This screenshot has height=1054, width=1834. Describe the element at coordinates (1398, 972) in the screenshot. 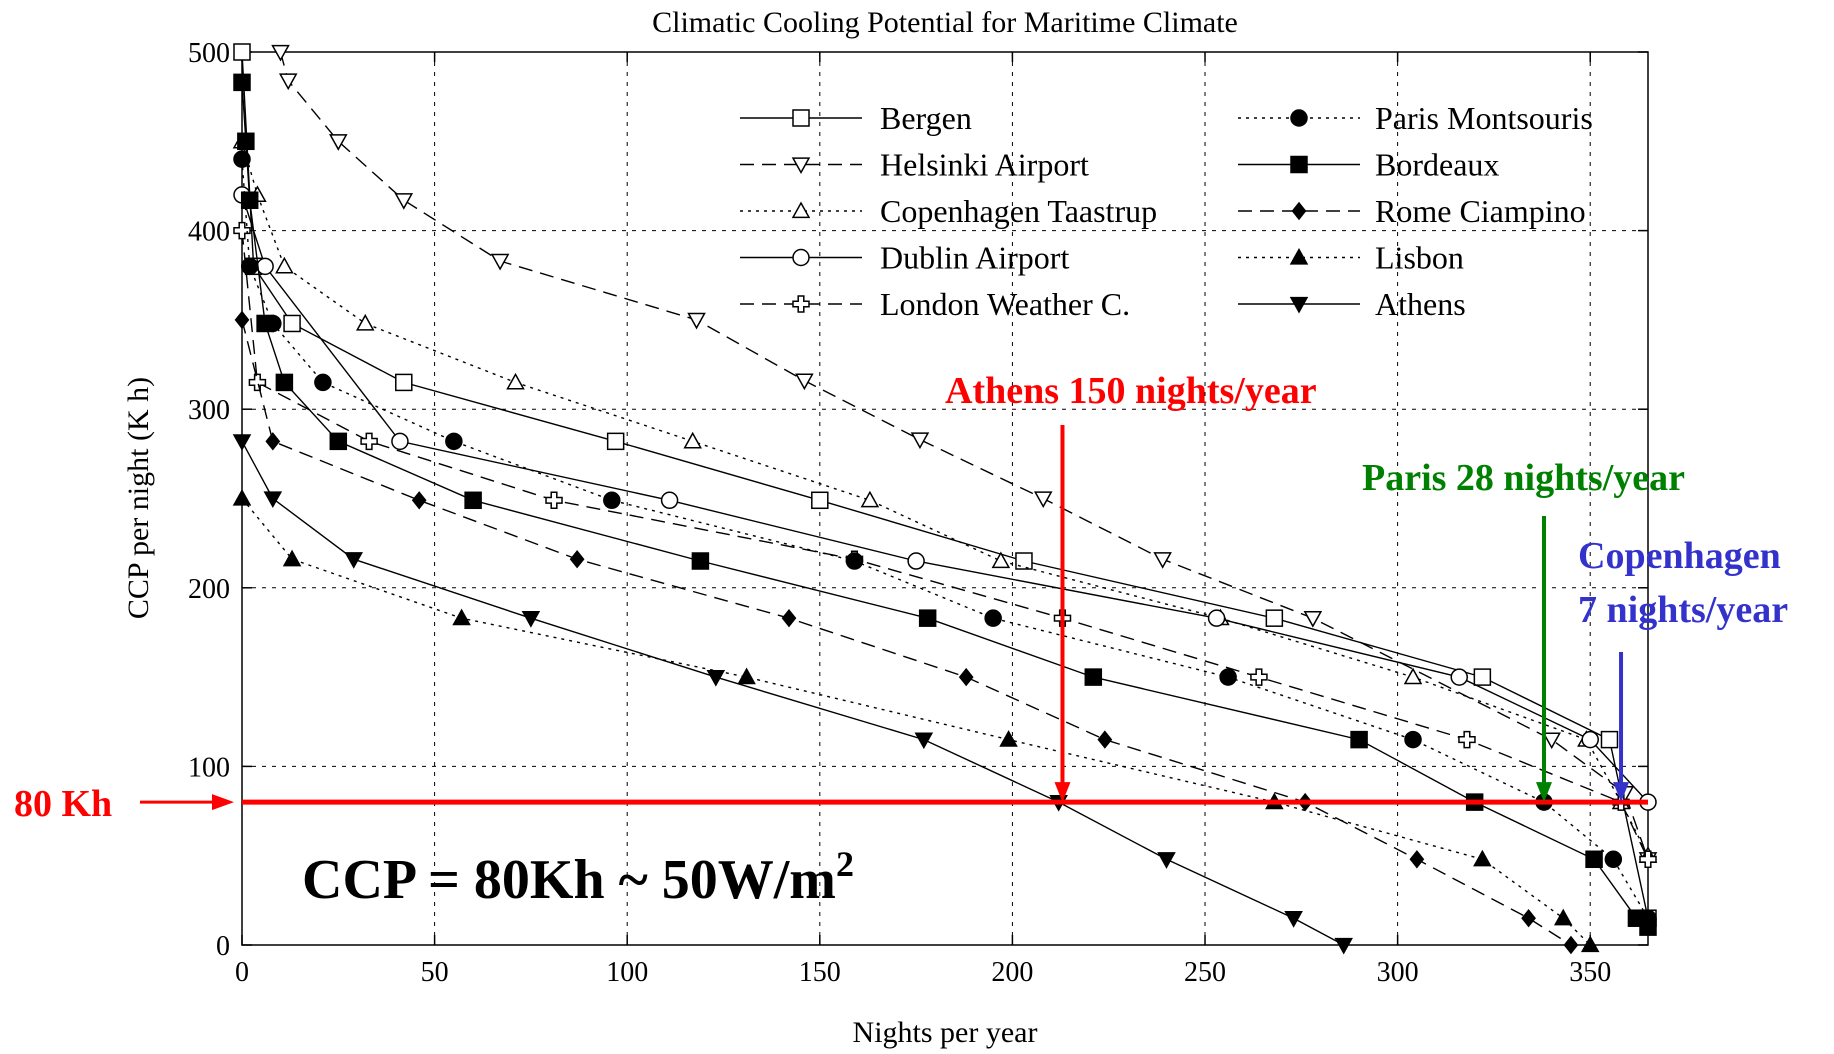

I see `x-tick-label: 300` at that location.